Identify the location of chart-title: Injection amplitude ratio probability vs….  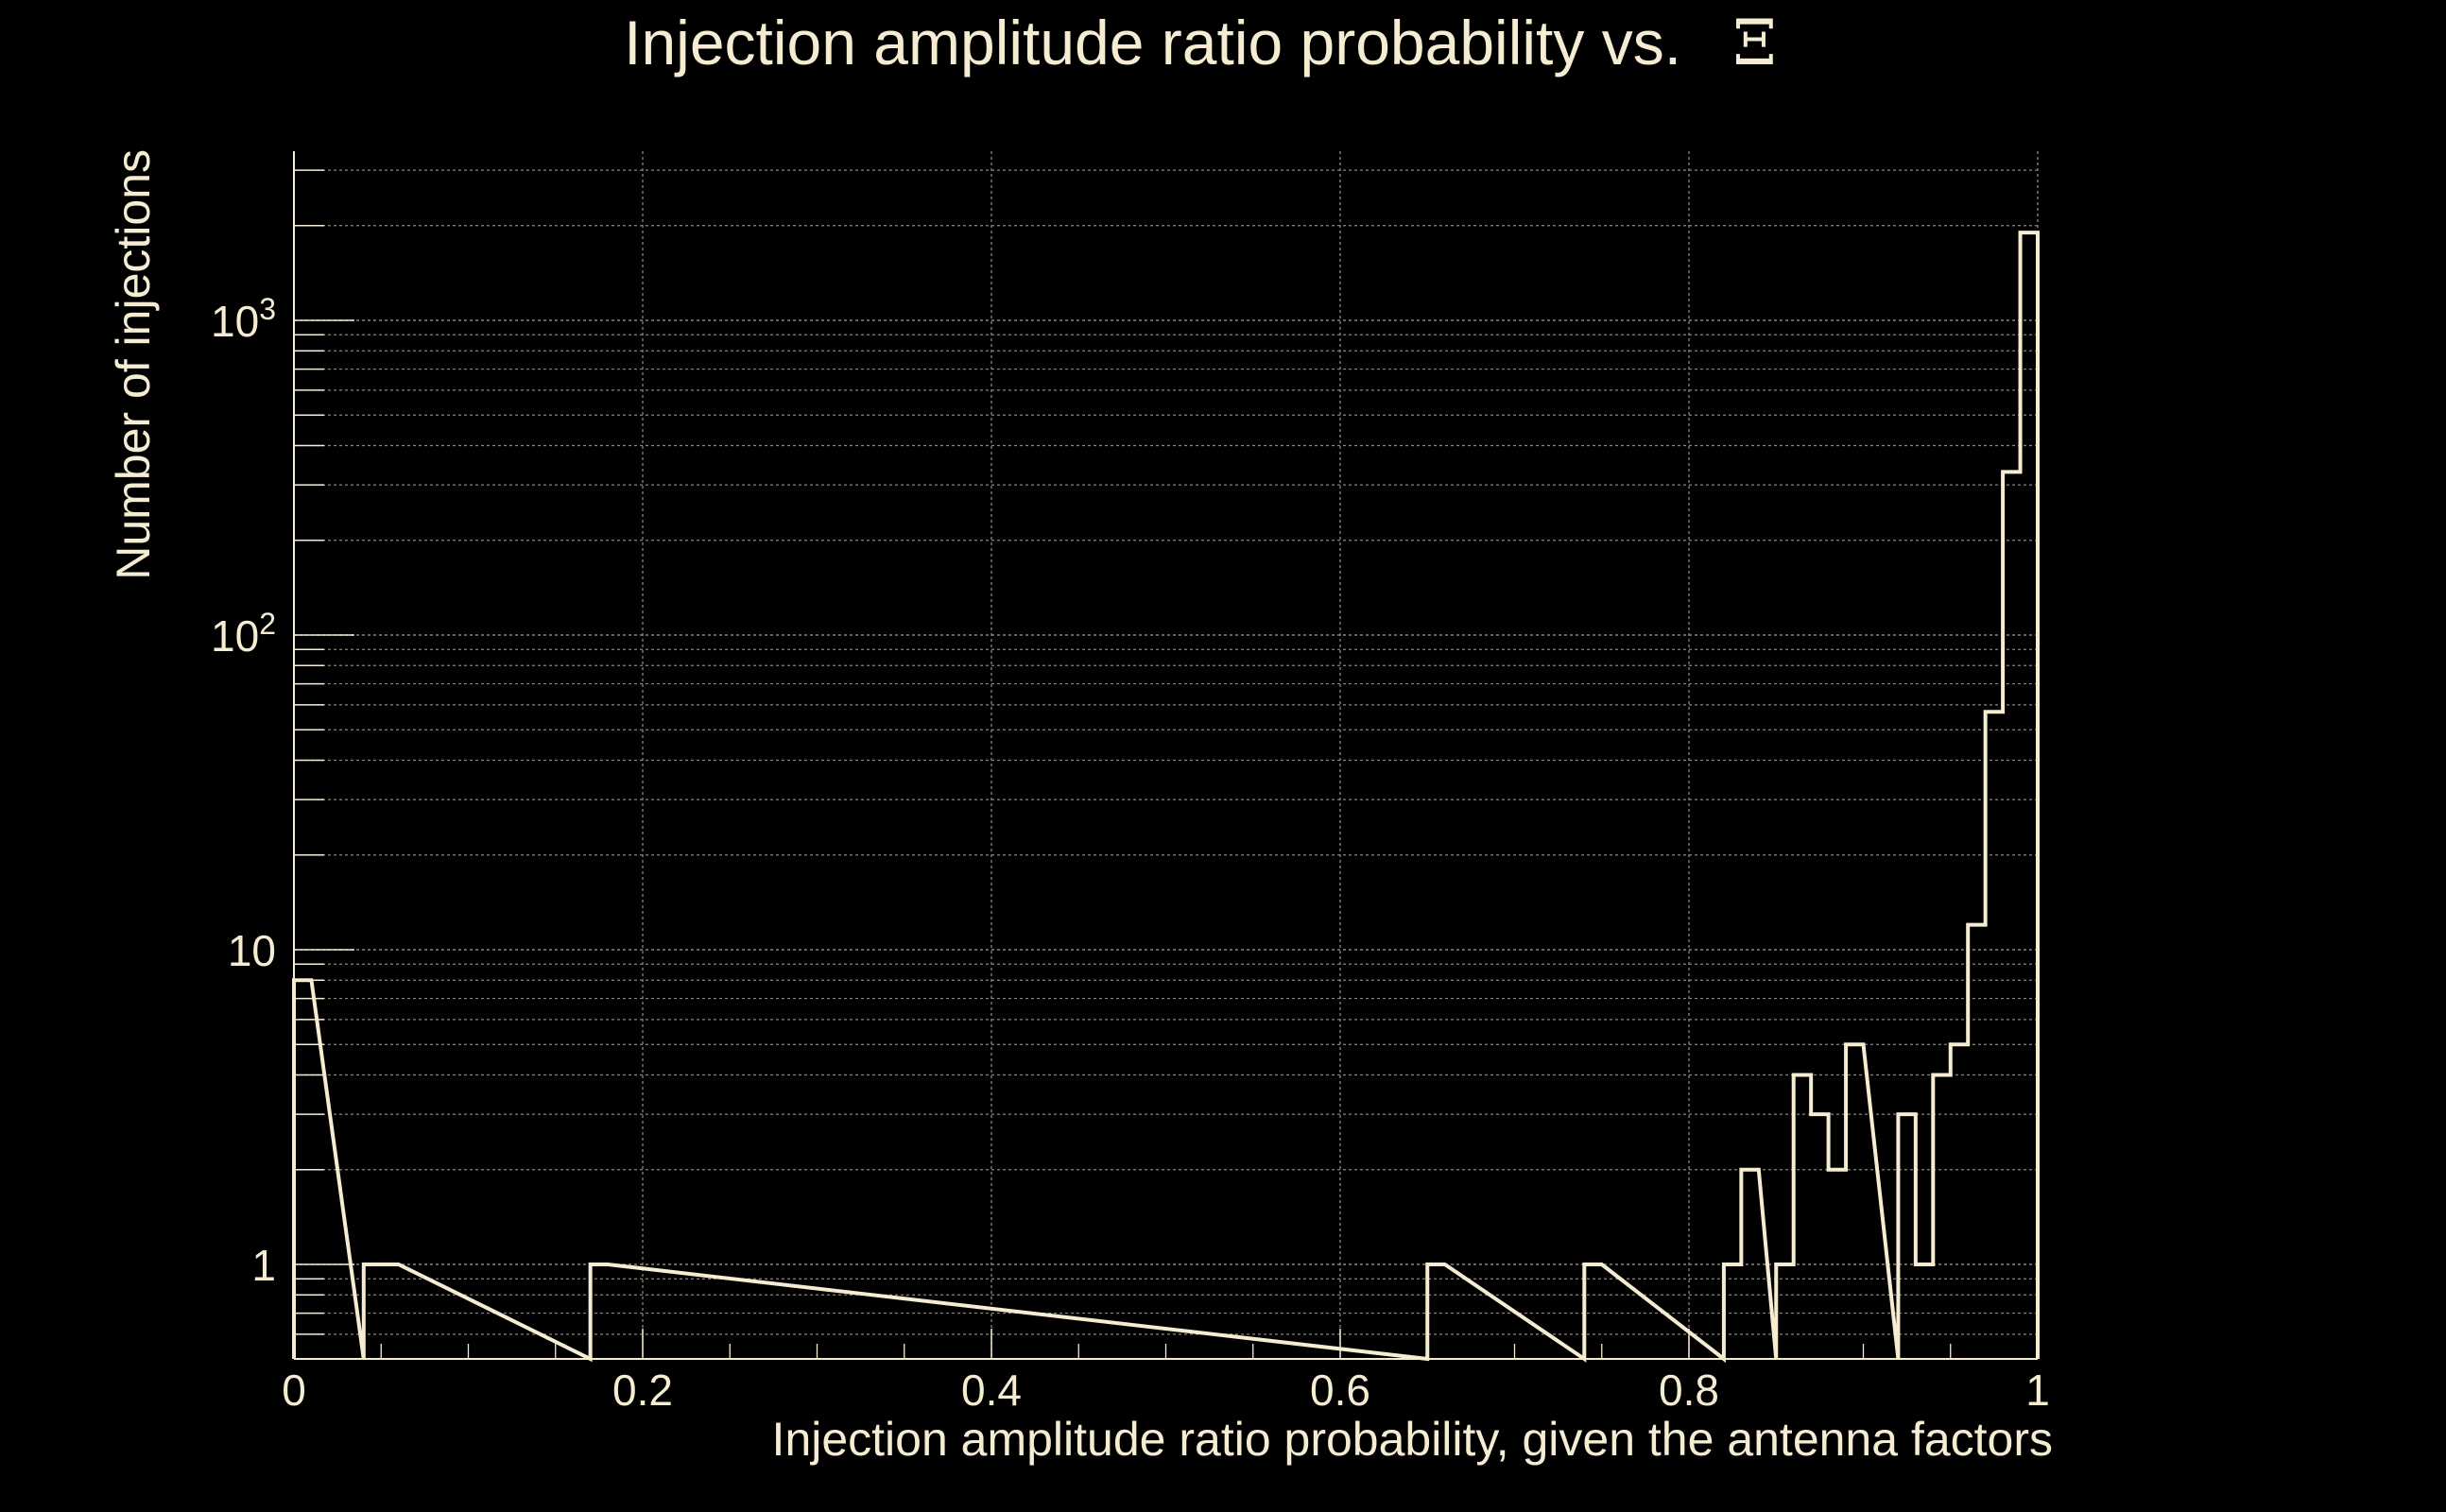
(1200, 43).